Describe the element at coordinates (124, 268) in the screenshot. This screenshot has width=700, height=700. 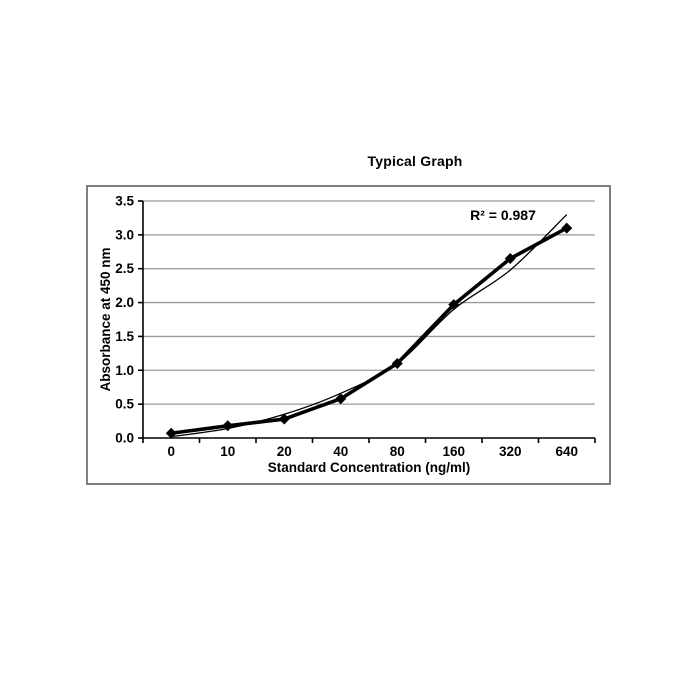
I see `y-tick-label: 2.5` at that location.